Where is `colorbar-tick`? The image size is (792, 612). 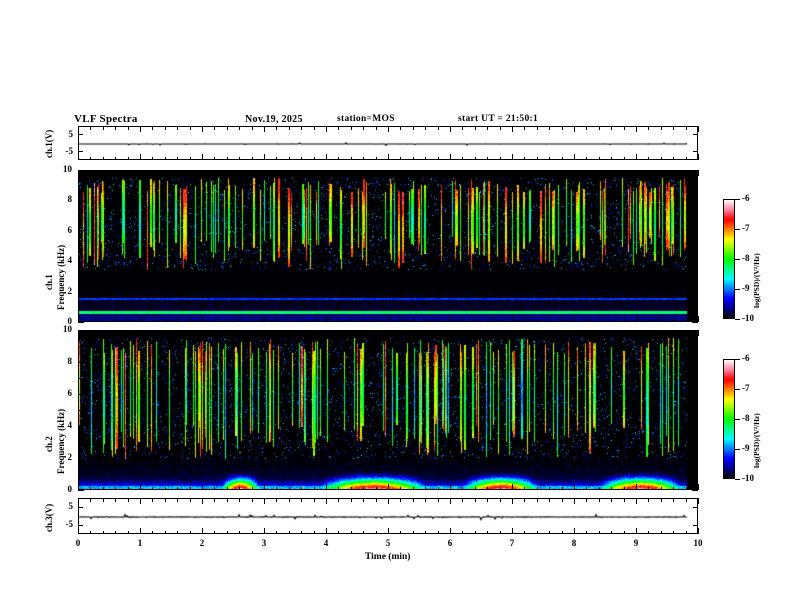
colorbar-tick is located at coordinates (737, 319).